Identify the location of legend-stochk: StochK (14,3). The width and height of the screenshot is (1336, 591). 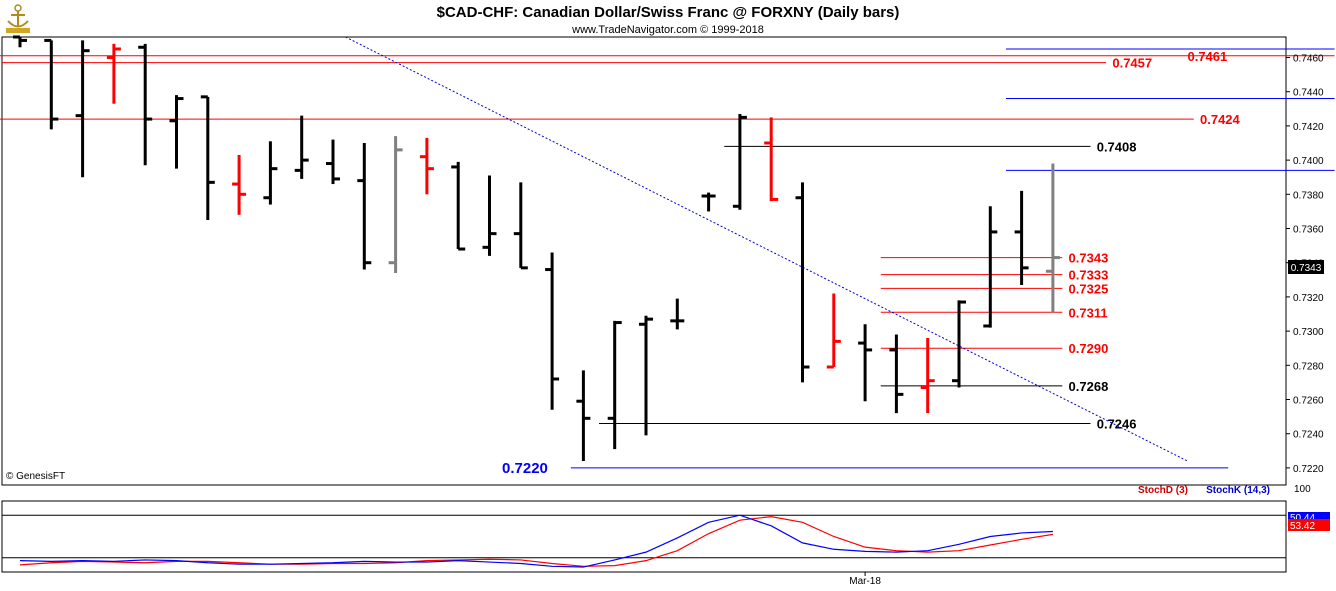
(1238, 490).